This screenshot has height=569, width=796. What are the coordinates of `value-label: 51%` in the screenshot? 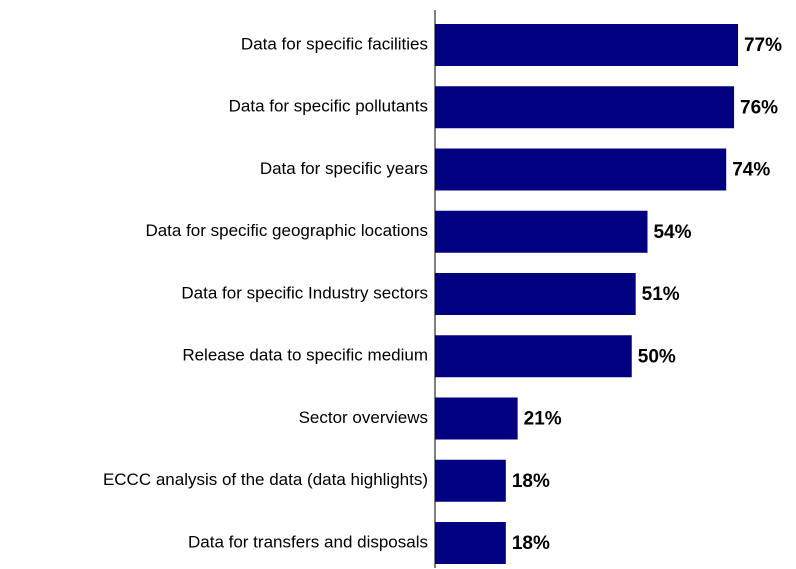 It's located at (661, 294).